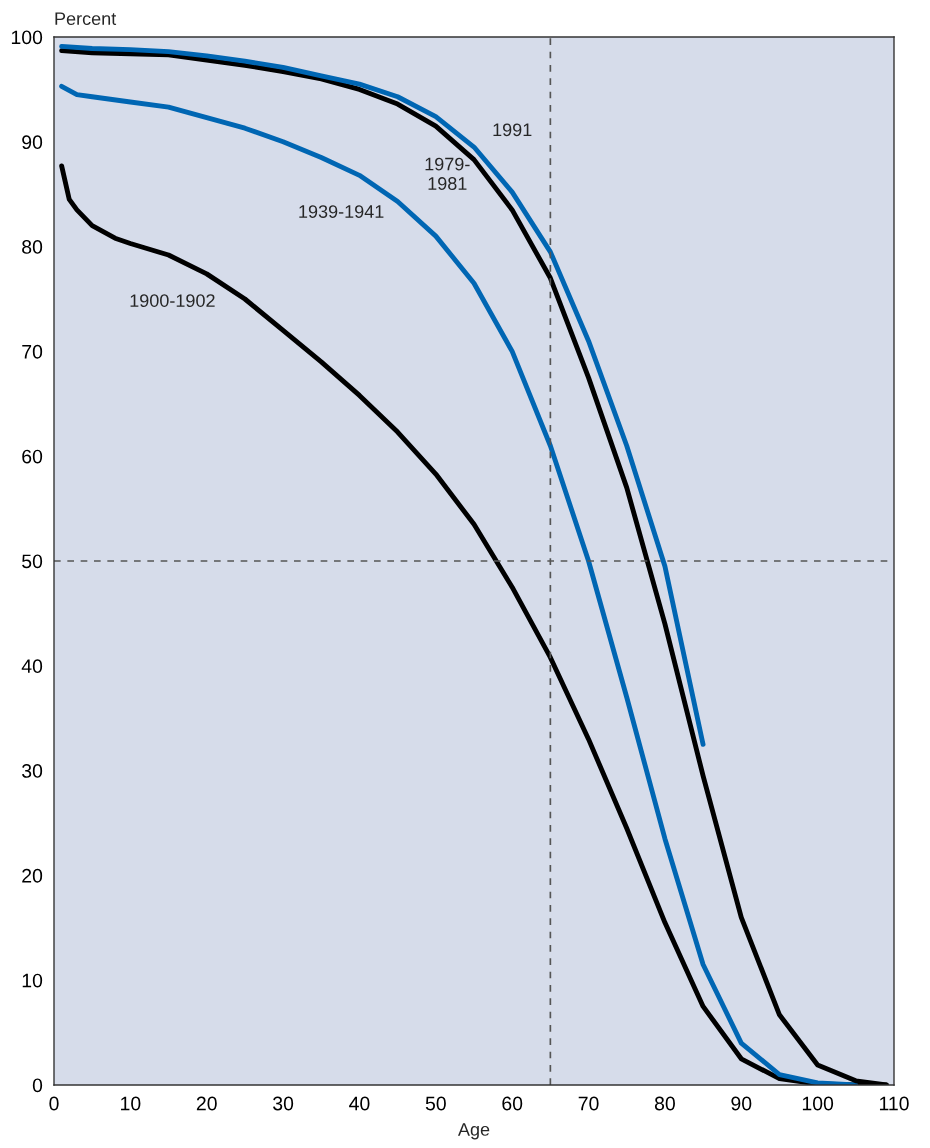 Image resolution: width=930 pixels, height=1148 pixels. What do you see at coordinates (512, 1103) in the screenshot?
I see `x-tick-label: 60` at bounding box center [512, 1103].